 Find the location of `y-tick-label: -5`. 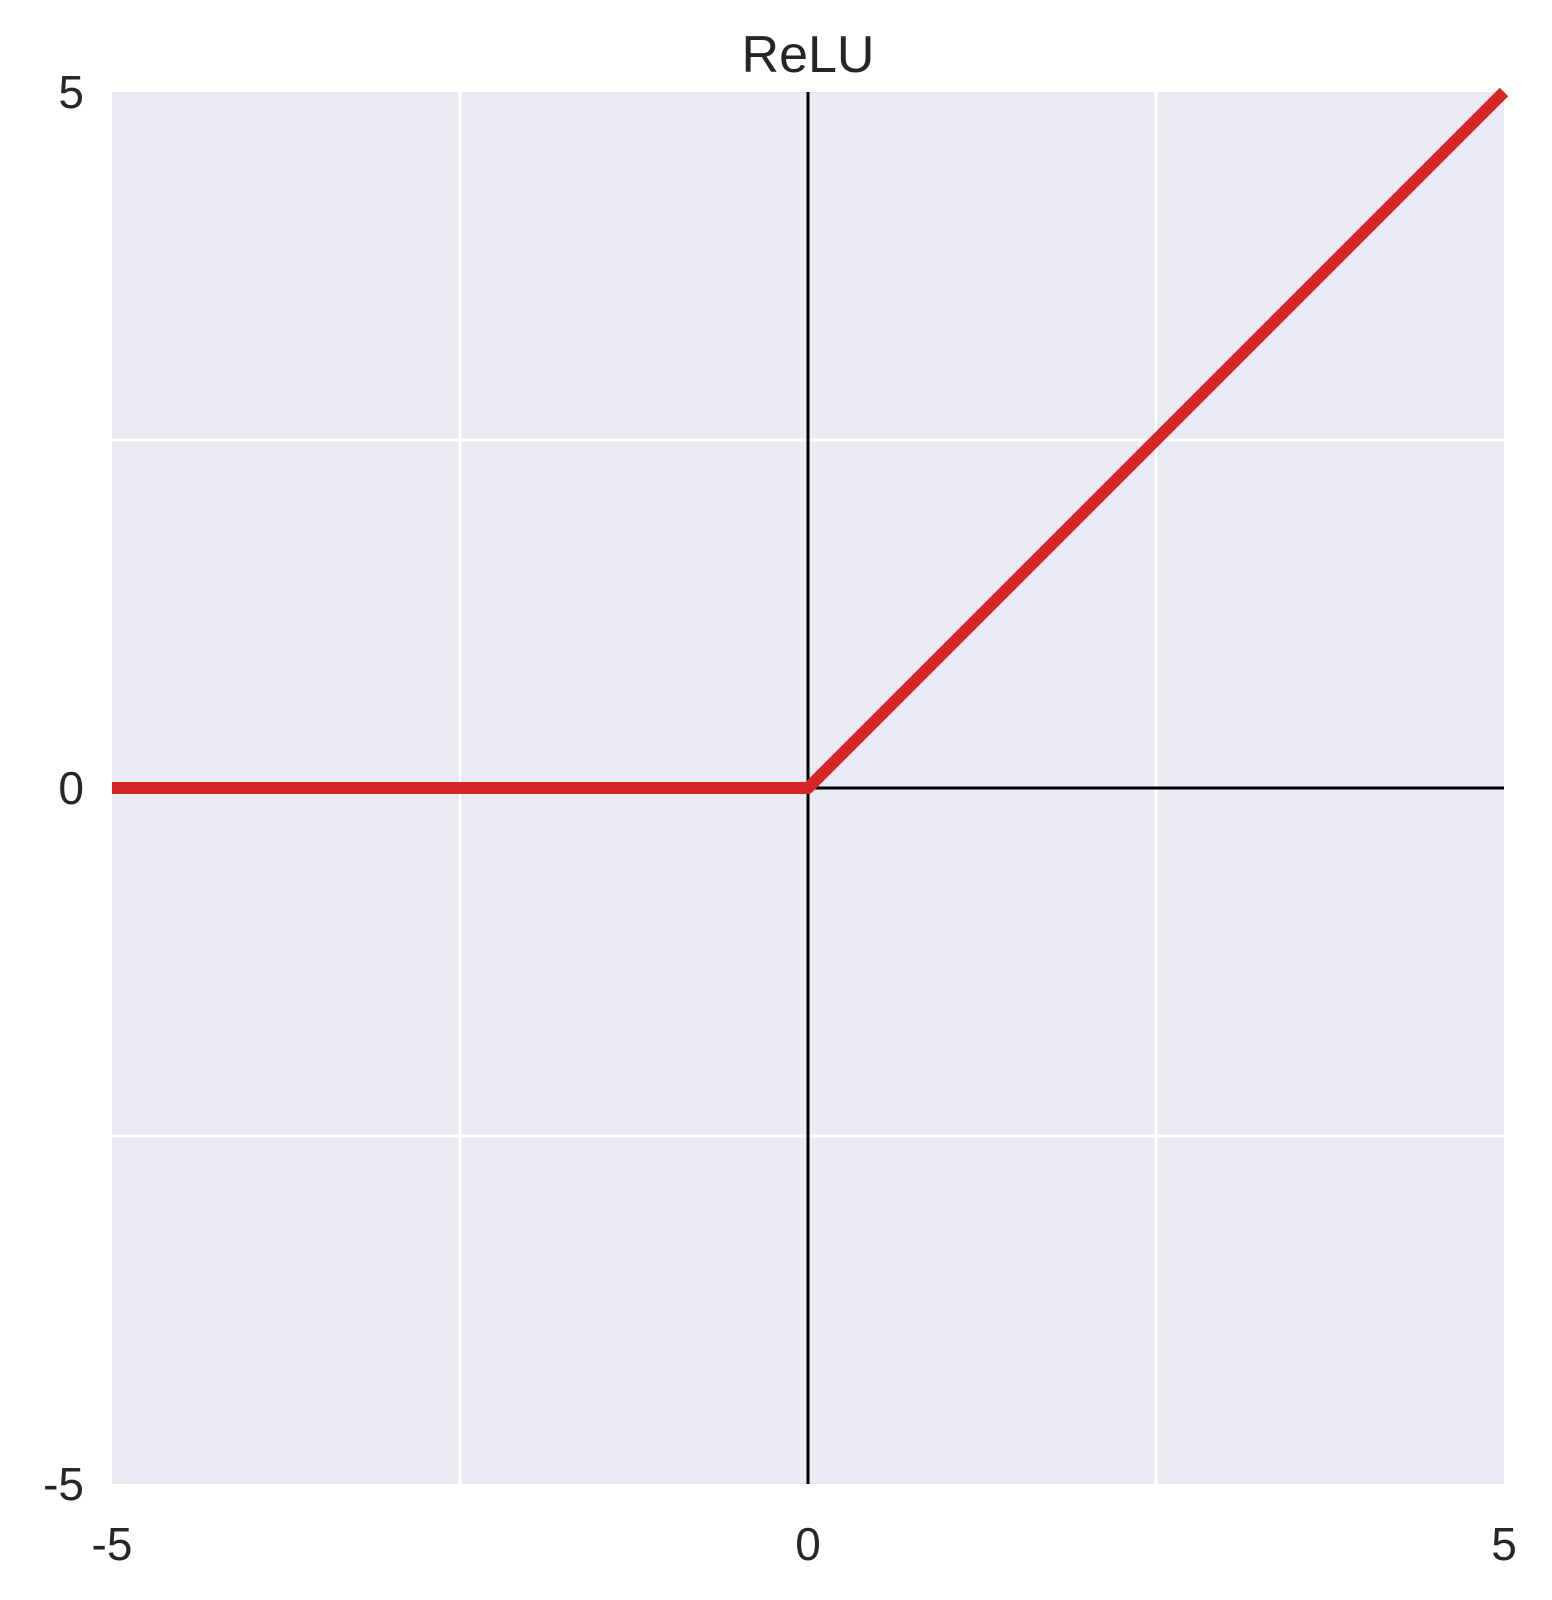

y-tick-label: -5 is located at coordinates (63, 1484).